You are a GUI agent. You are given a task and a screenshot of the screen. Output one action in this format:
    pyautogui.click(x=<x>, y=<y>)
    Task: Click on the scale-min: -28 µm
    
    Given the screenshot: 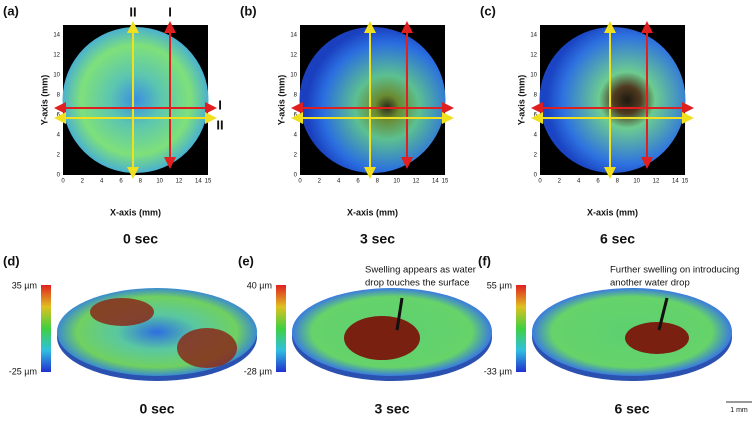 What is the action you would take?
    pyautogui.click(x=258, y=371)
    